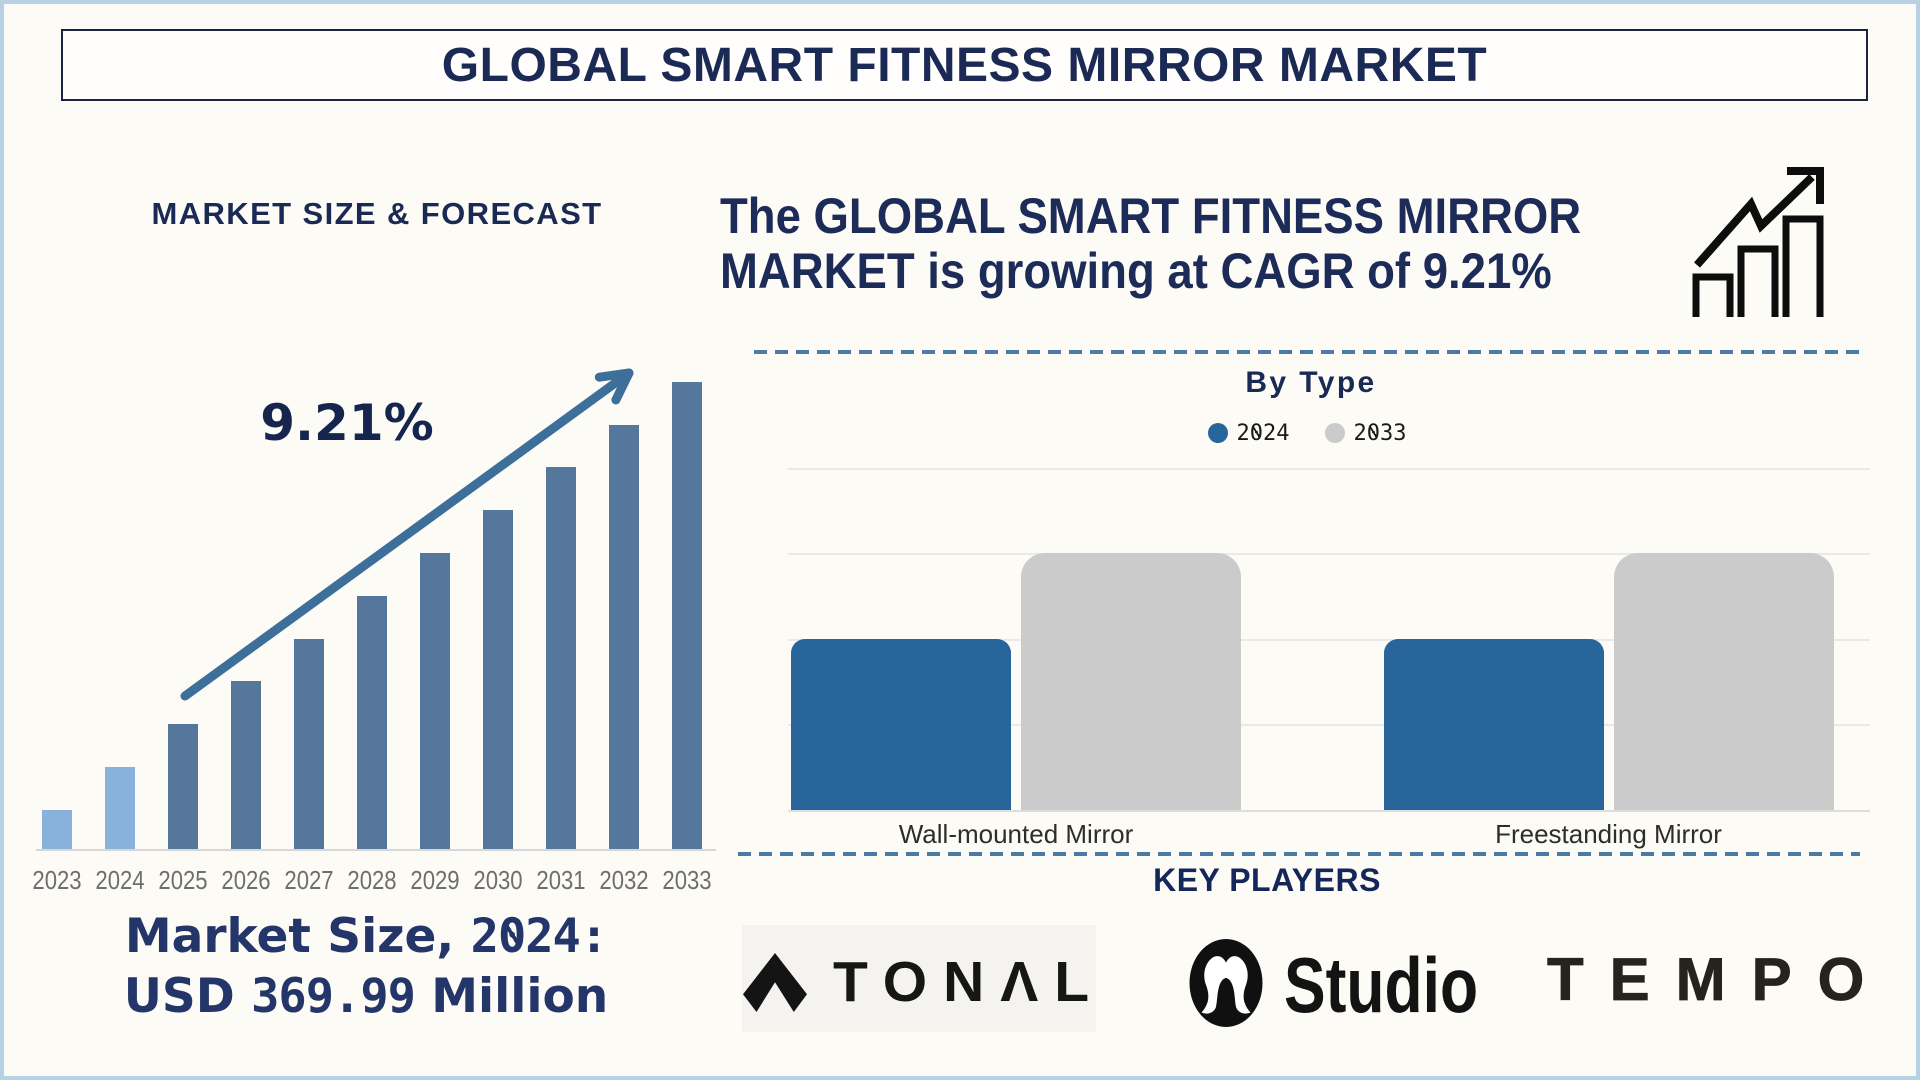 The image size is (1920, 1080). Describe the element at coordinates (183, 880) in the screenshot. I see `xlabel-2025: 2025` at that location.